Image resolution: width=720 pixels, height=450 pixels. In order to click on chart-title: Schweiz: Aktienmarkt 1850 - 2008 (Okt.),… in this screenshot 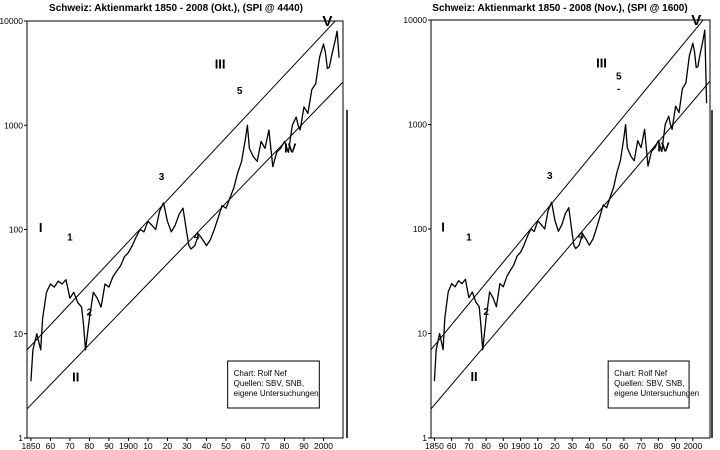, I will do `click(176, 8)`.